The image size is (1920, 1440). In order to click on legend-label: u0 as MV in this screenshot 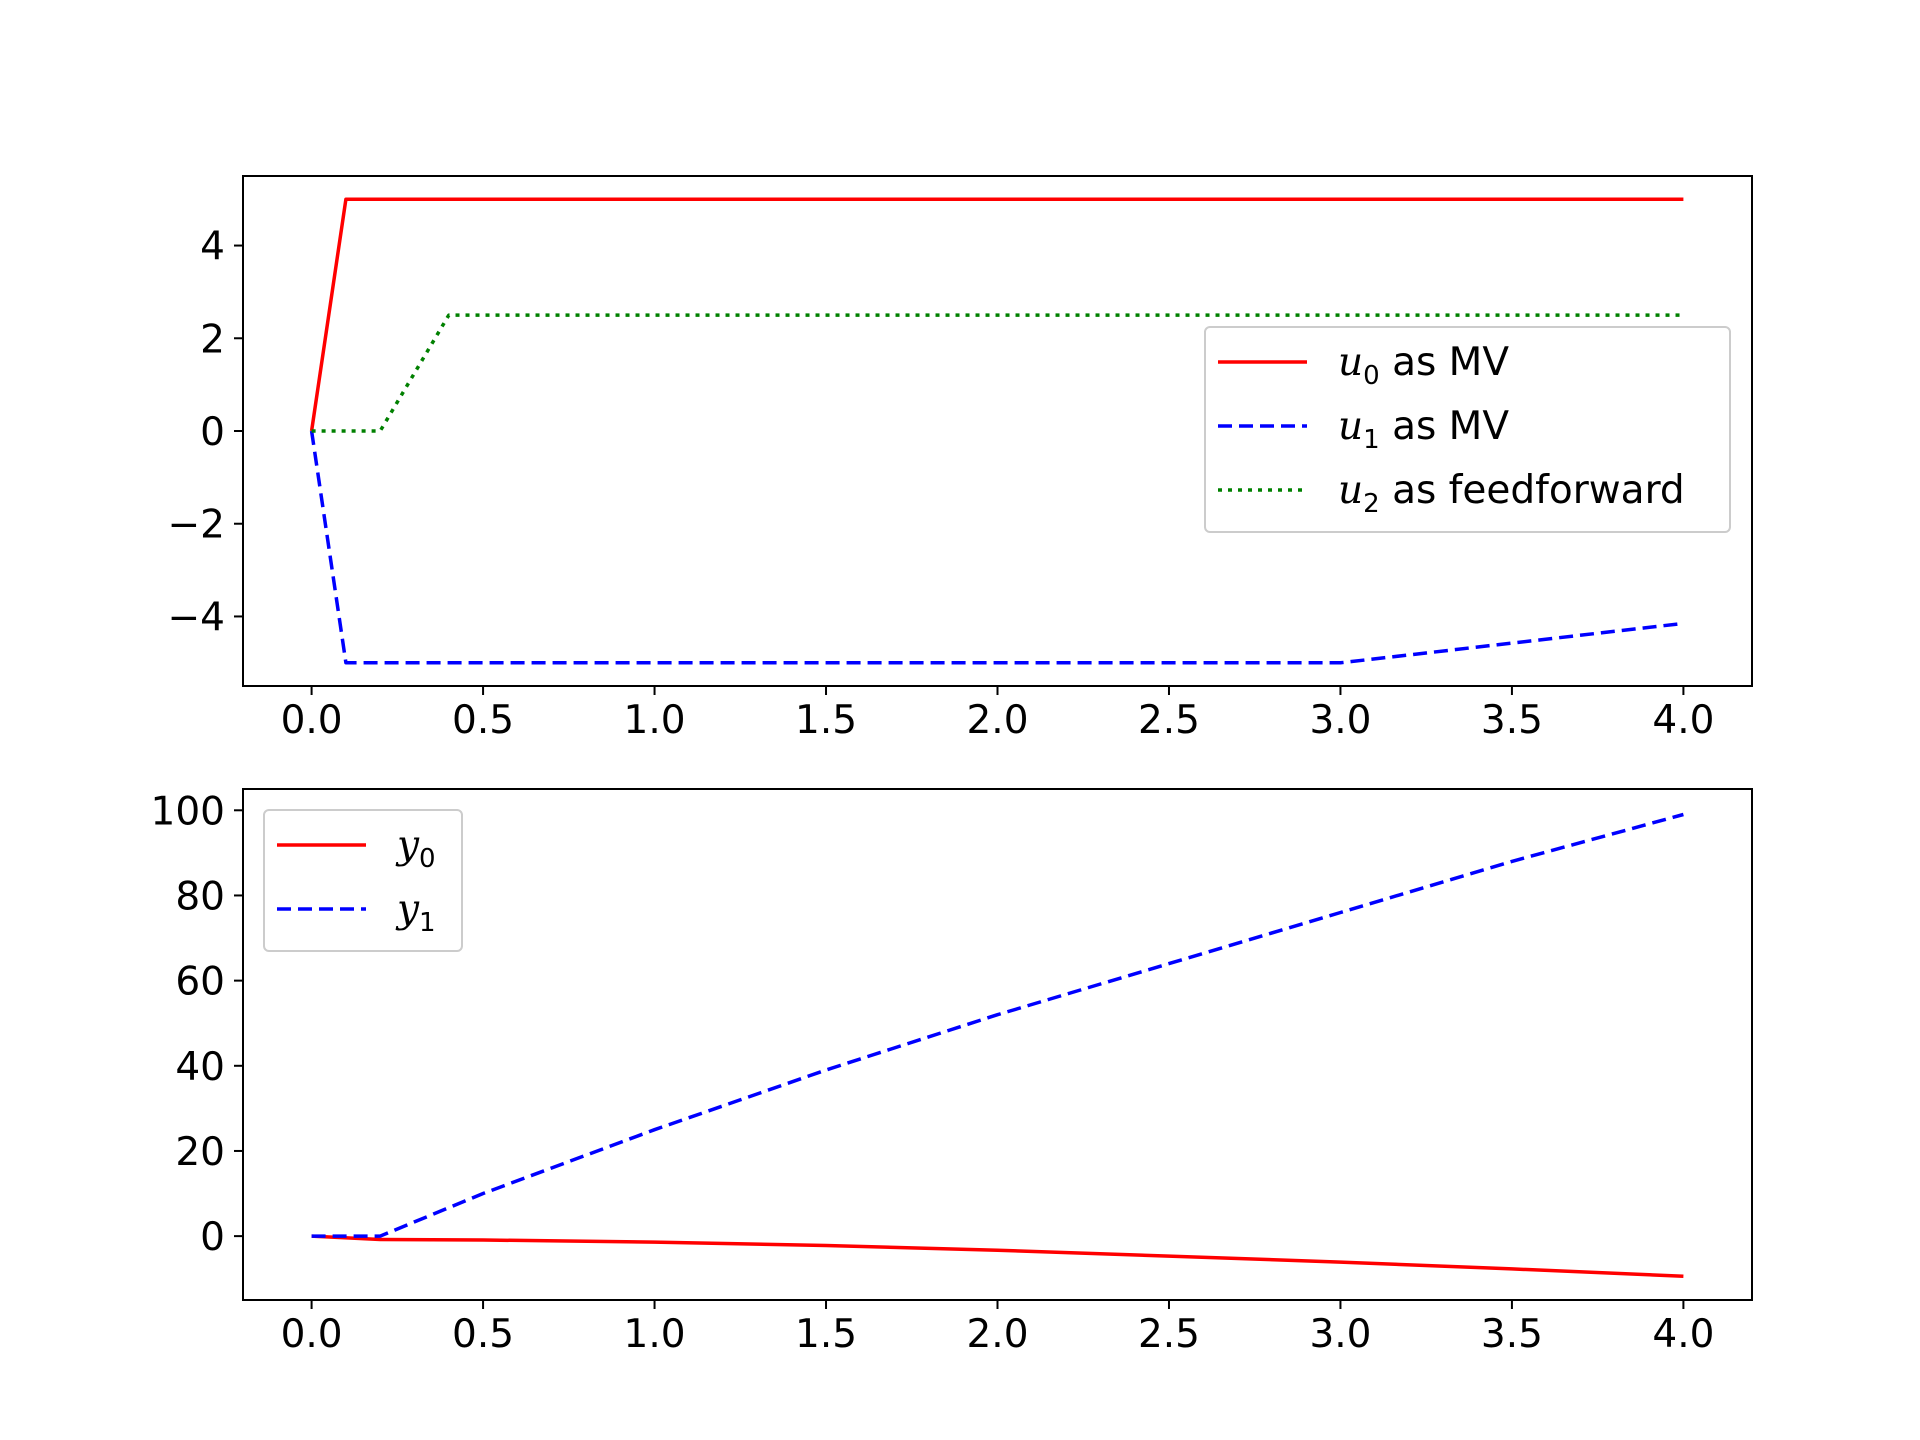, I will do `click(1423, 365)`.